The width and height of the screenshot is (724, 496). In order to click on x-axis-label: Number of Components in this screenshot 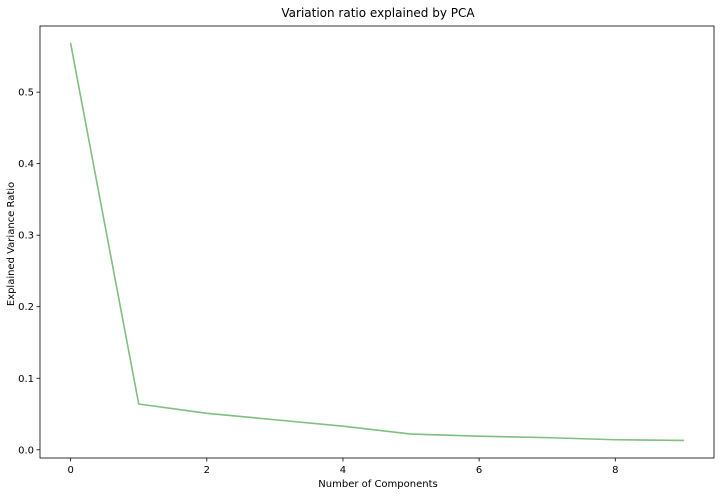, I will do `click(377, 484)`.